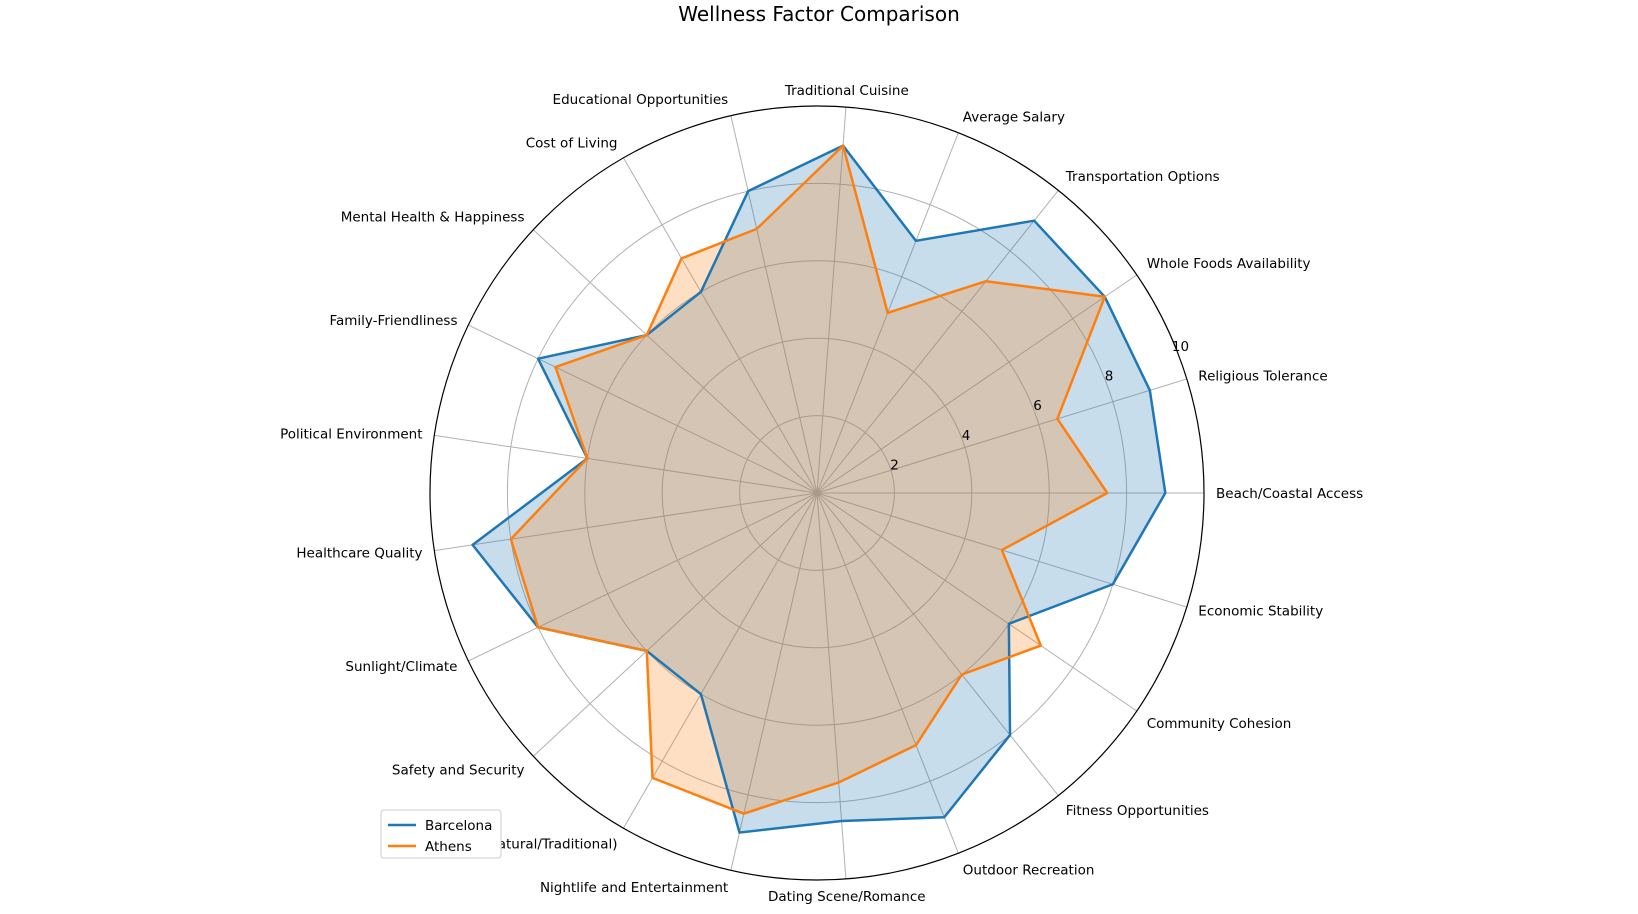  I want to click on category-label-educational-opportunities: Educational Opportunities, so click(641, 100).